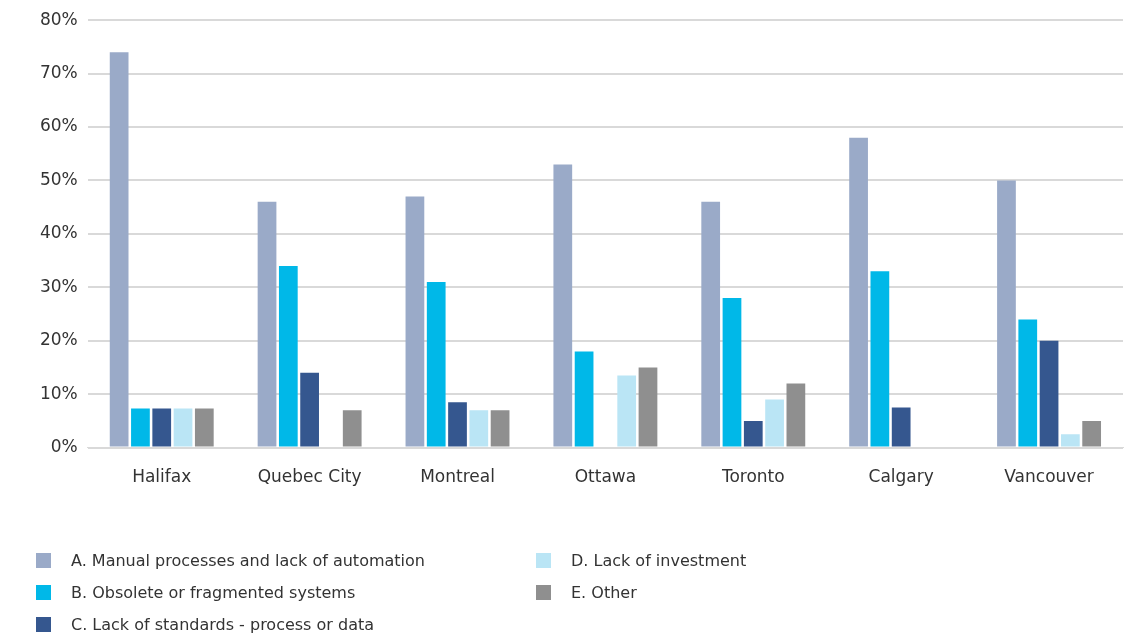 This screenshot has height=635, width=1137. What do you see at coordinates (58, 392) in the screenshot?
I see `y-tick-label: 10%` at bounding box center [58, 392].